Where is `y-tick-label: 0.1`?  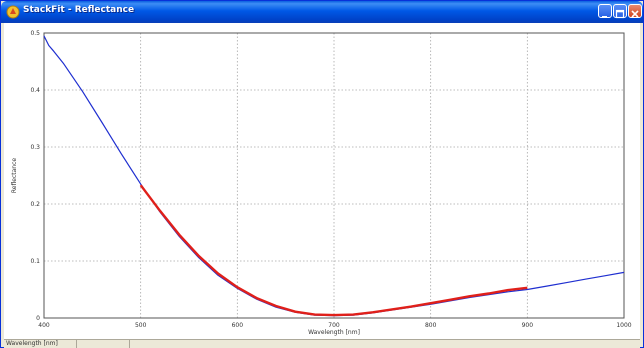 y-tick-label: 0.1 is located at coordinates (35, 261).